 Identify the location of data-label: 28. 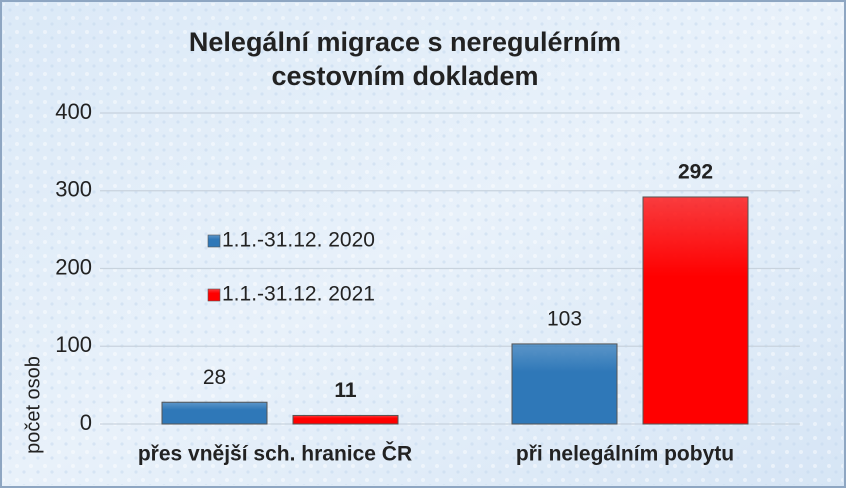
(214, 377).